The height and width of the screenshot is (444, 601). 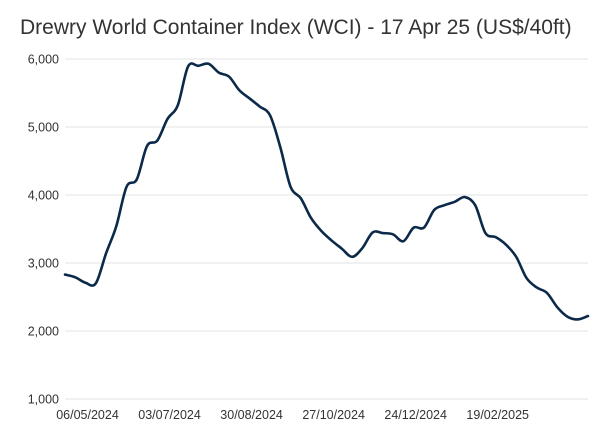 What do you see at coordinates (43, 196) in the screenshot?
I see `y-tick-label: 4,000` at bounding box center [43, 196].